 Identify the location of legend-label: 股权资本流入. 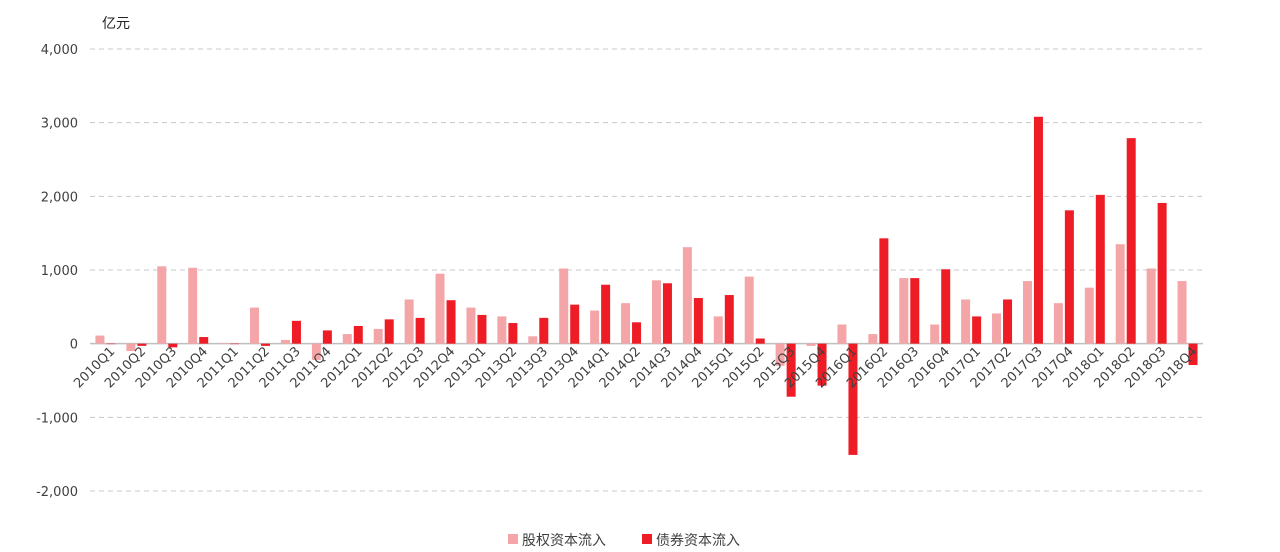
(564, 541).